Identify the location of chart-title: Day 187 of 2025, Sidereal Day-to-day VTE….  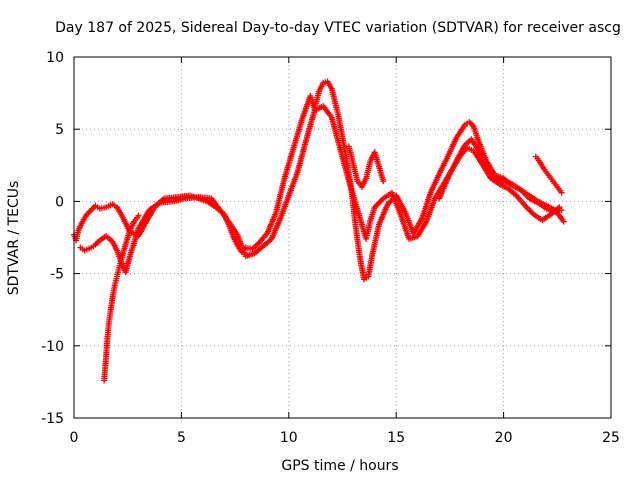
(338, 28).